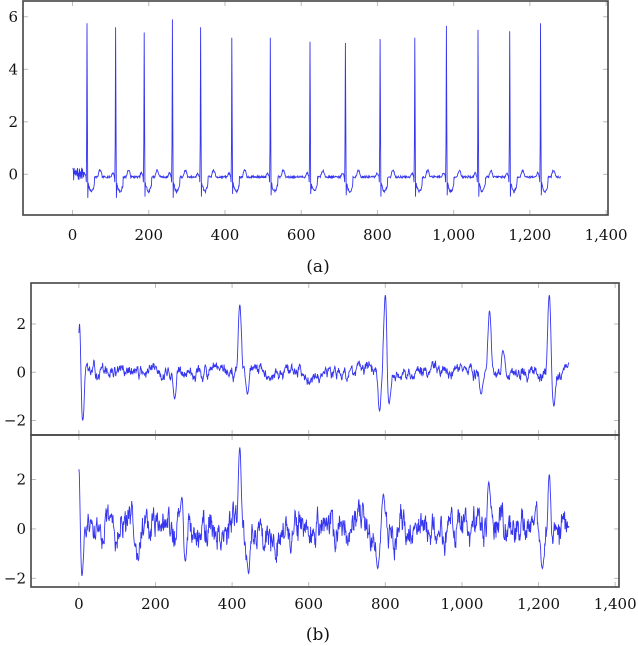 This screenshot has height=646, width=638. I want to click on caption-a: (a), so click(317, 267).